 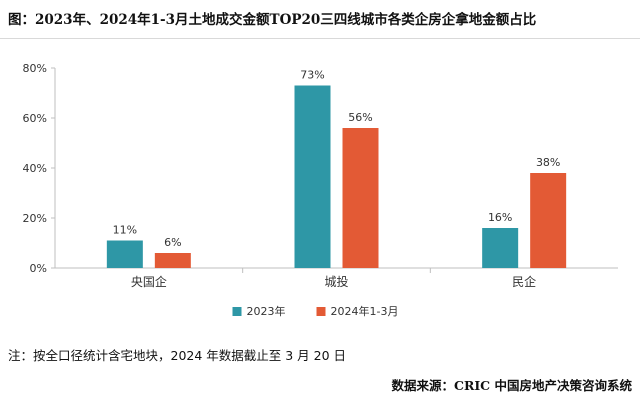 What do you see at coordinates (360, 117) in the screenshot?
I see `data-label: 56%` at bounding box center [360, 117].